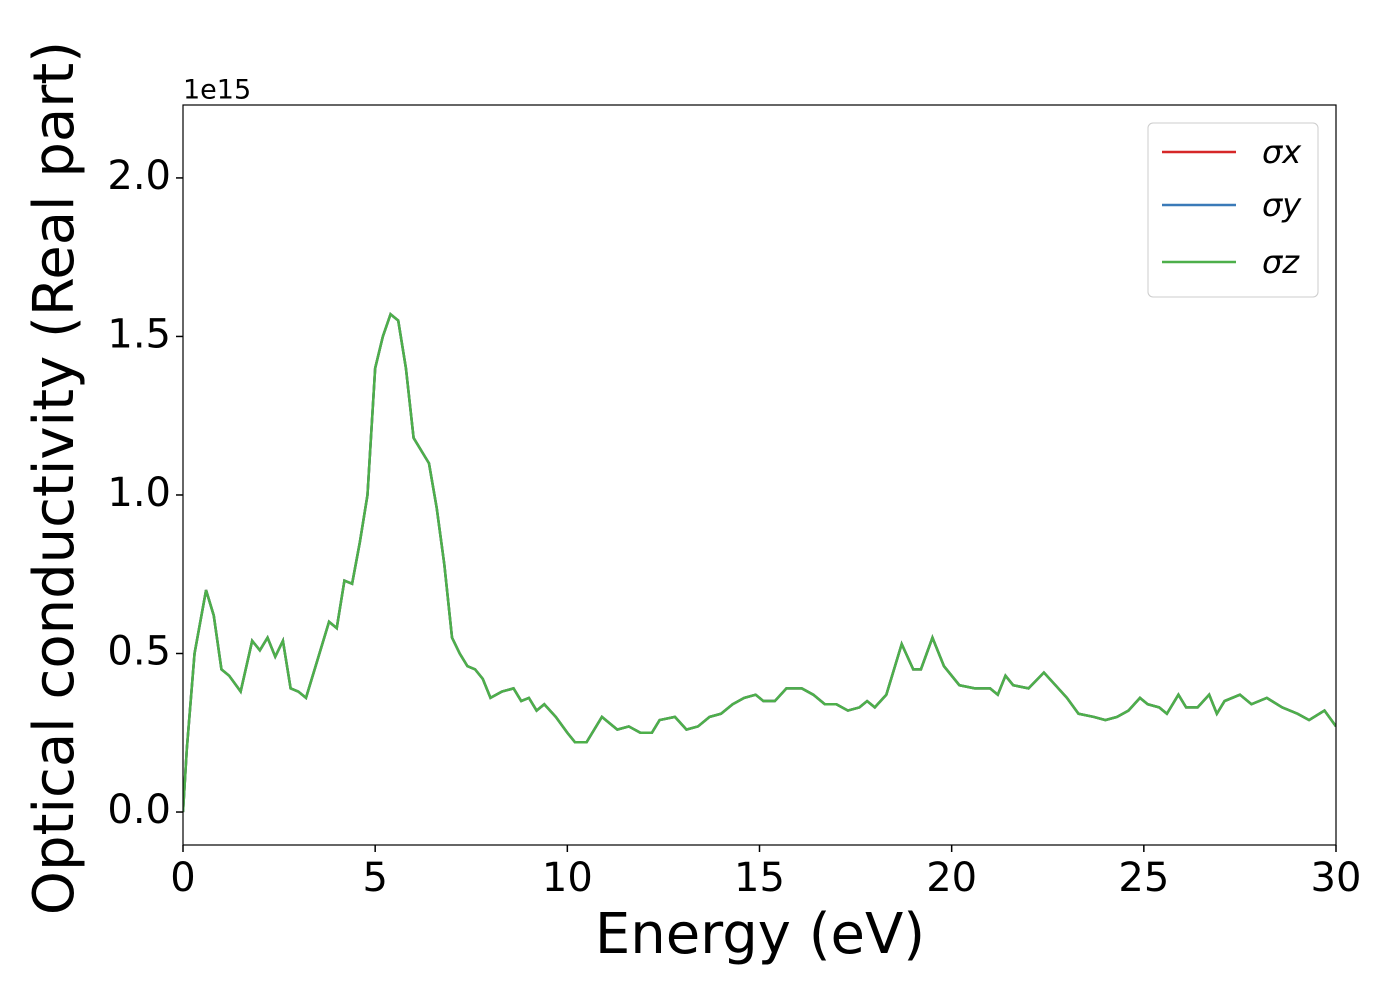 Image resolution: width=1400 pixels, height=1000 pixels. What do you see at coordinates (217, 90) in the screenshot?
I see `offset-label: 1e15` at bounding box center [217, 90].